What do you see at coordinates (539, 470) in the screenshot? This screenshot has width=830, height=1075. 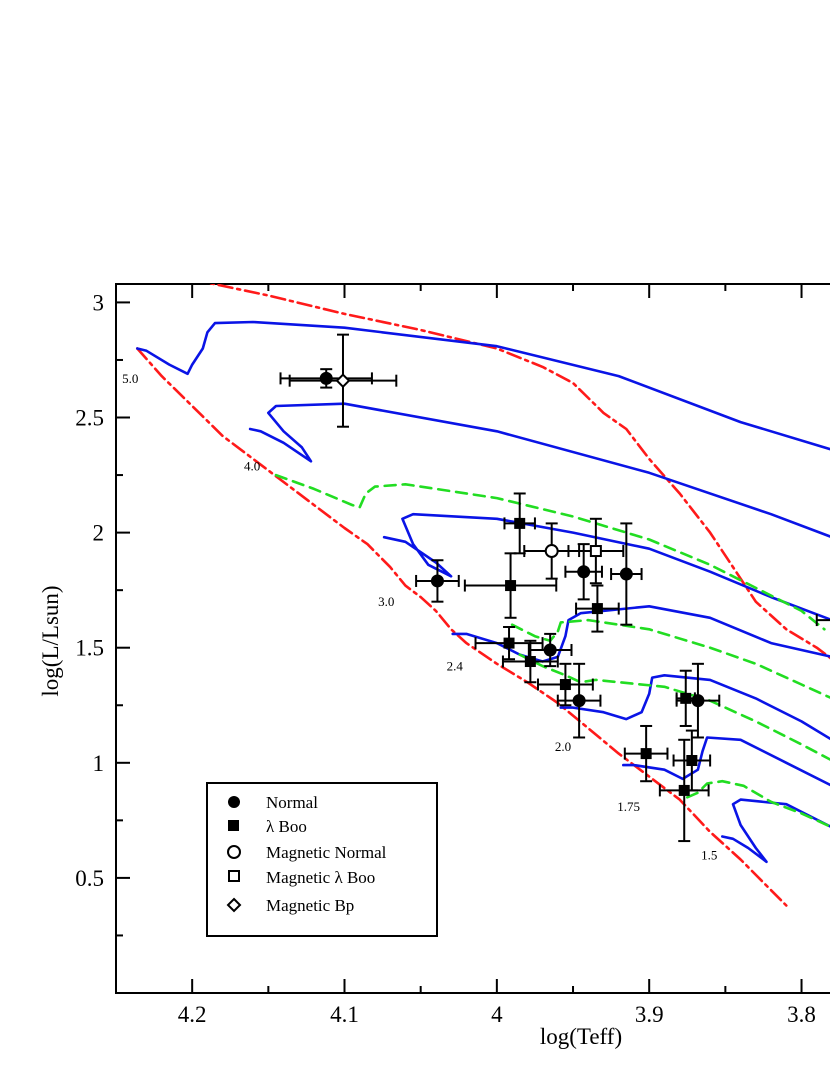 I see `track-4-0-curve` at bounding box center [539, 470].